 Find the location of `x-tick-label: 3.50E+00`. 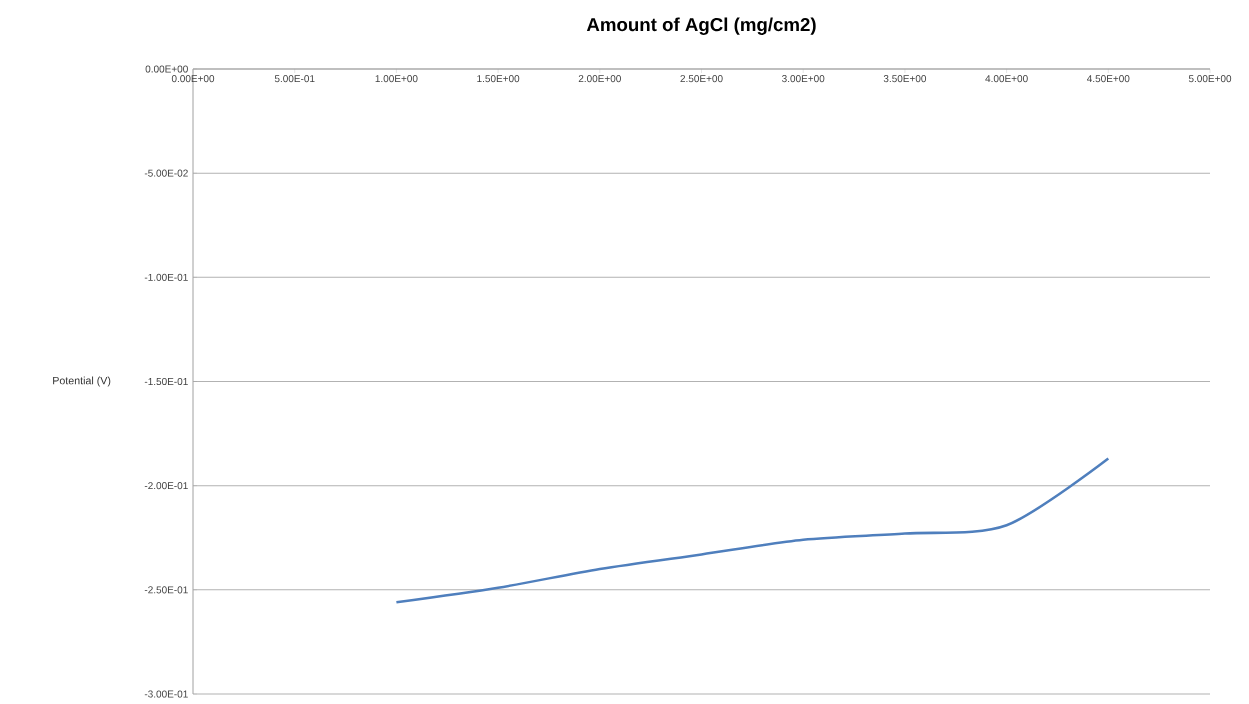

x-tick-label: 3.50E+00 is located at coordinates (905, 79).